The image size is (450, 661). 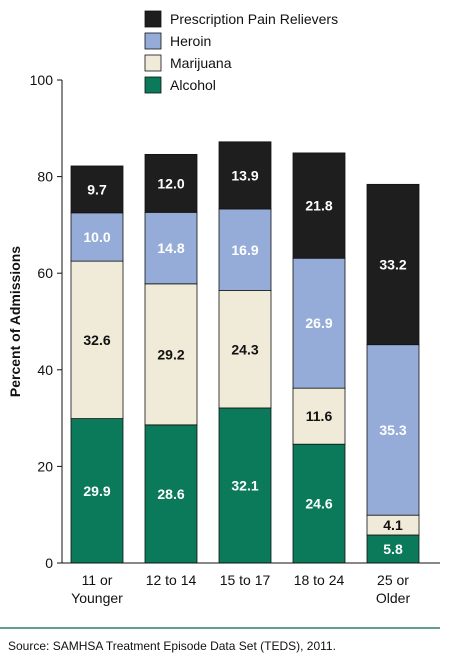 I want to click on data-label-marijuana: 24.3, so click(x=244, y=349).